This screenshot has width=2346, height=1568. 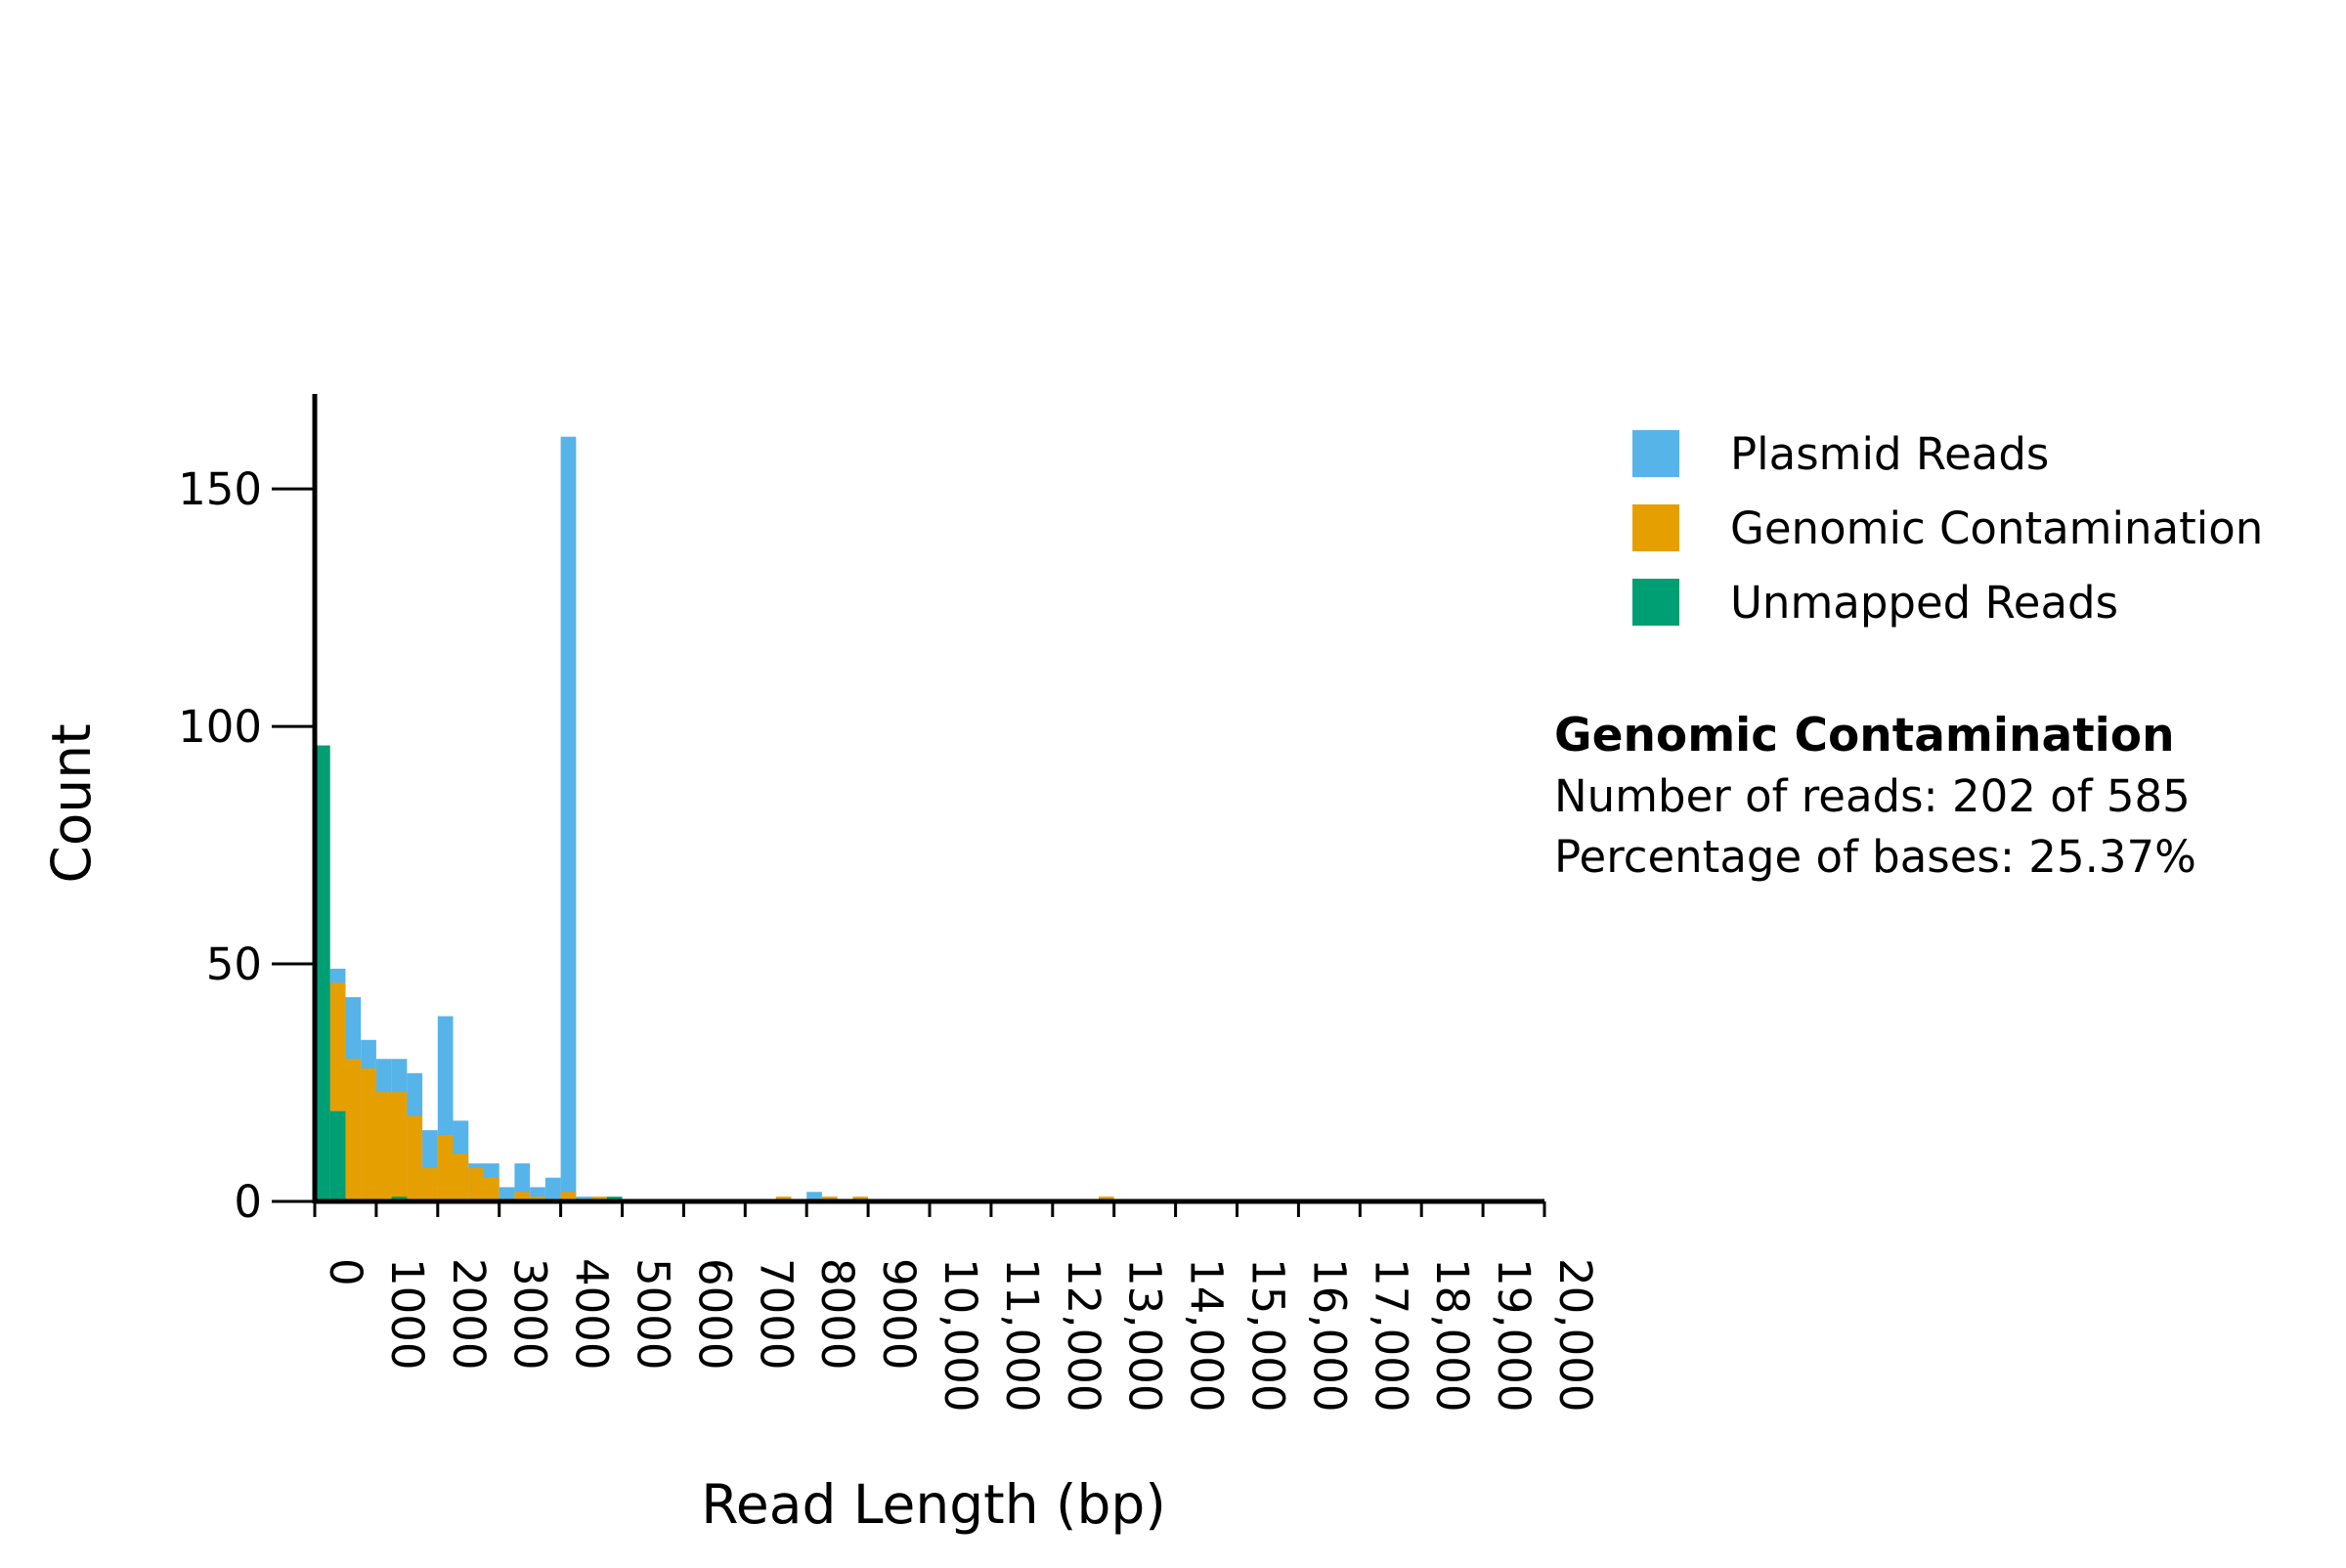 What do you see at coordinates (1996, 528) in the screenshot?
I see `legend-label-genomic: Genomic Contamination` at bounding box center [1996, 528].